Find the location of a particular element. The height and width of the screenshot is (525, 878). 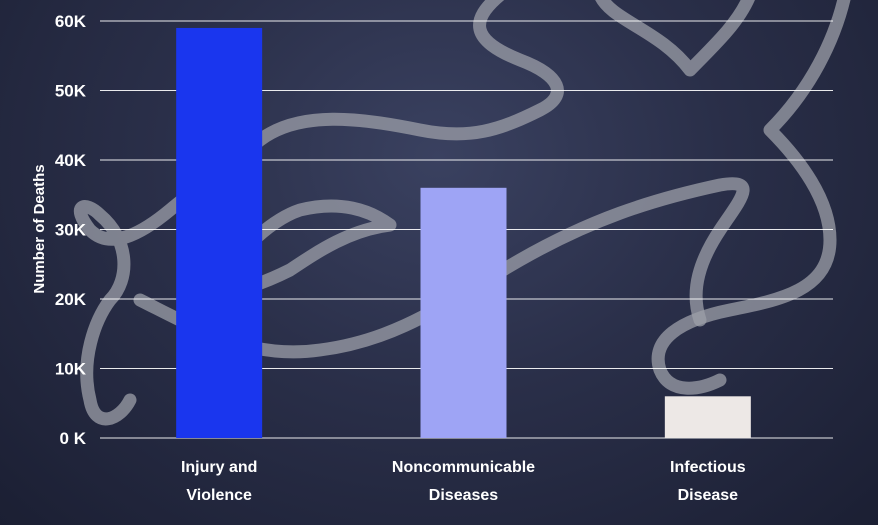

y-tick-label: 50K is located at coordinates (71, 91).